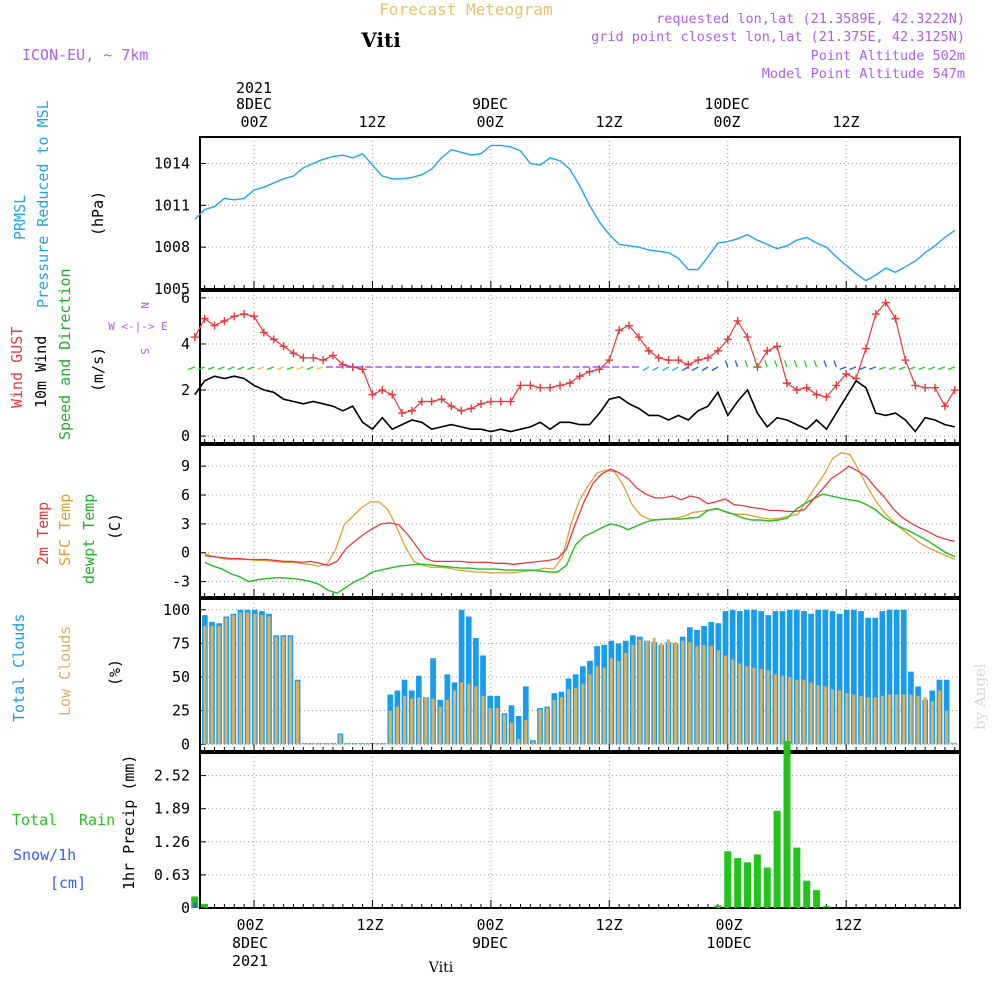 The width and height of the screenshot is (1000, 1000). Describe the element at coordinates (579, 515) in the screenshot. I see `temp-2m-line` at that location.